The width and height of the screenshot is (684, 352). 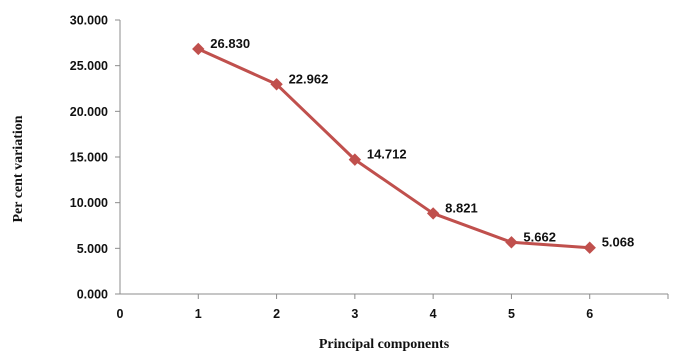 I want to click on x-tick-label: 4, so click(x=433, y=314).